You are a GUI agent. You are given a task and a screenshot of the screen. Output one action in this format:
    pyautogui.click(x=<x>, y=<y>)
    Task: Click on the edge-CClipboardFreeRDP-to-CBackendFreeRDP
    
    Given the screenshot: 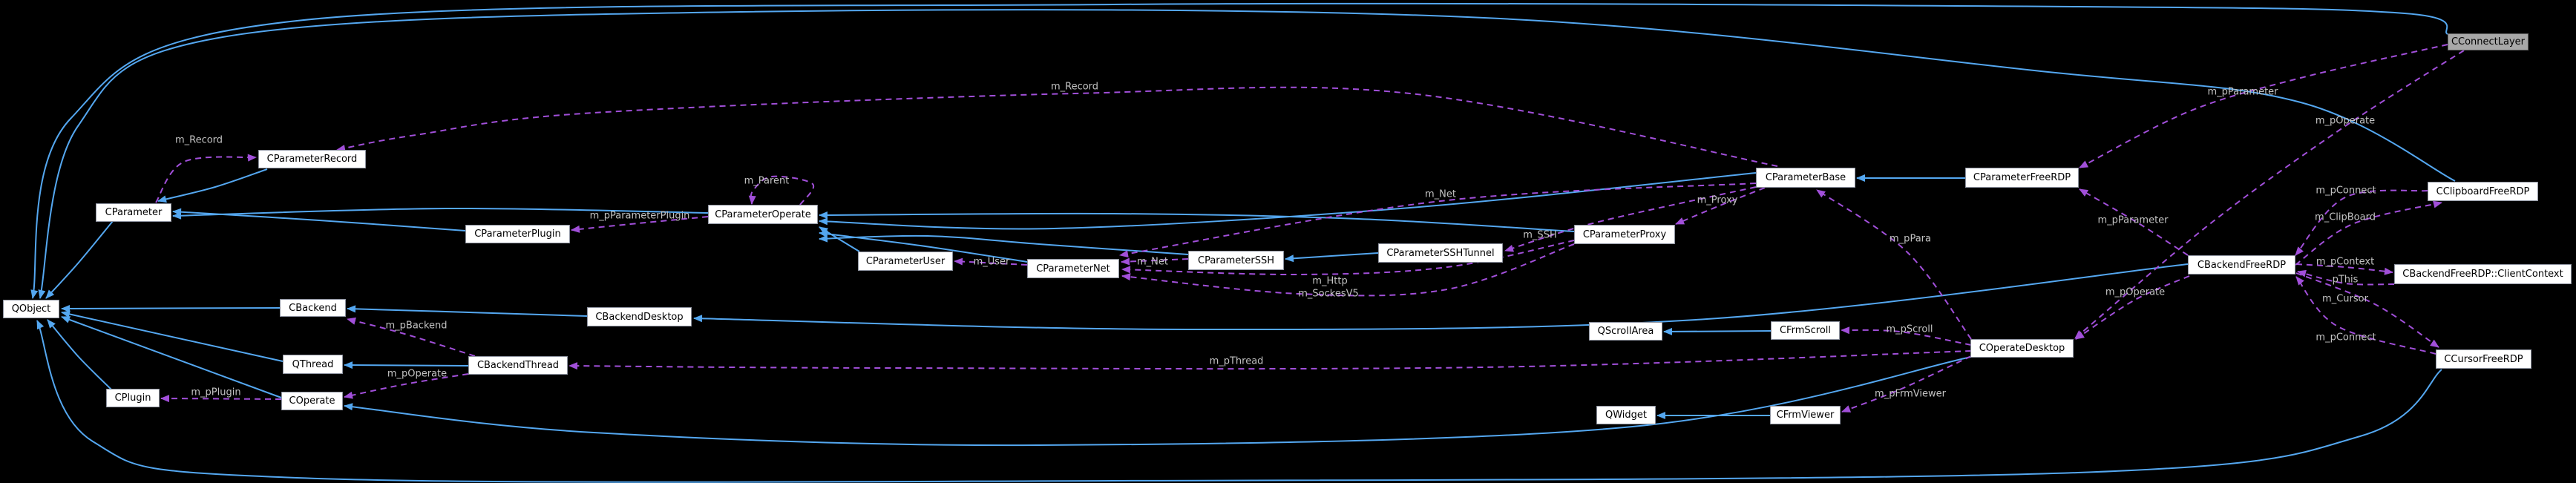 What is the action you would take?
    pyautogui.click(x=2361, y=222)
    